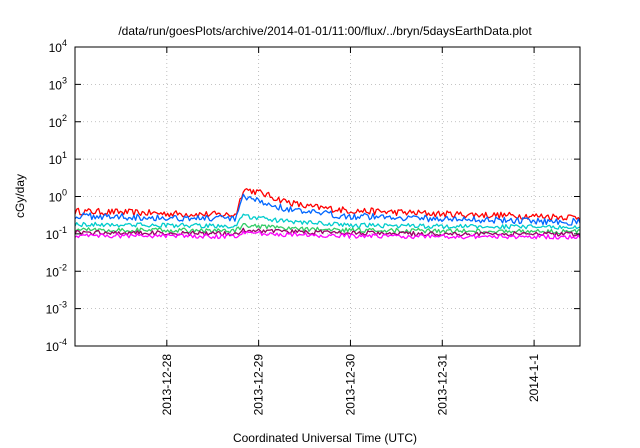 The image size is (640, 448). What do you see at coordinates (56, 345) in the screenshot?
I see `y-tick-label: 10⁻⁴` at bounding box center [56, 345].